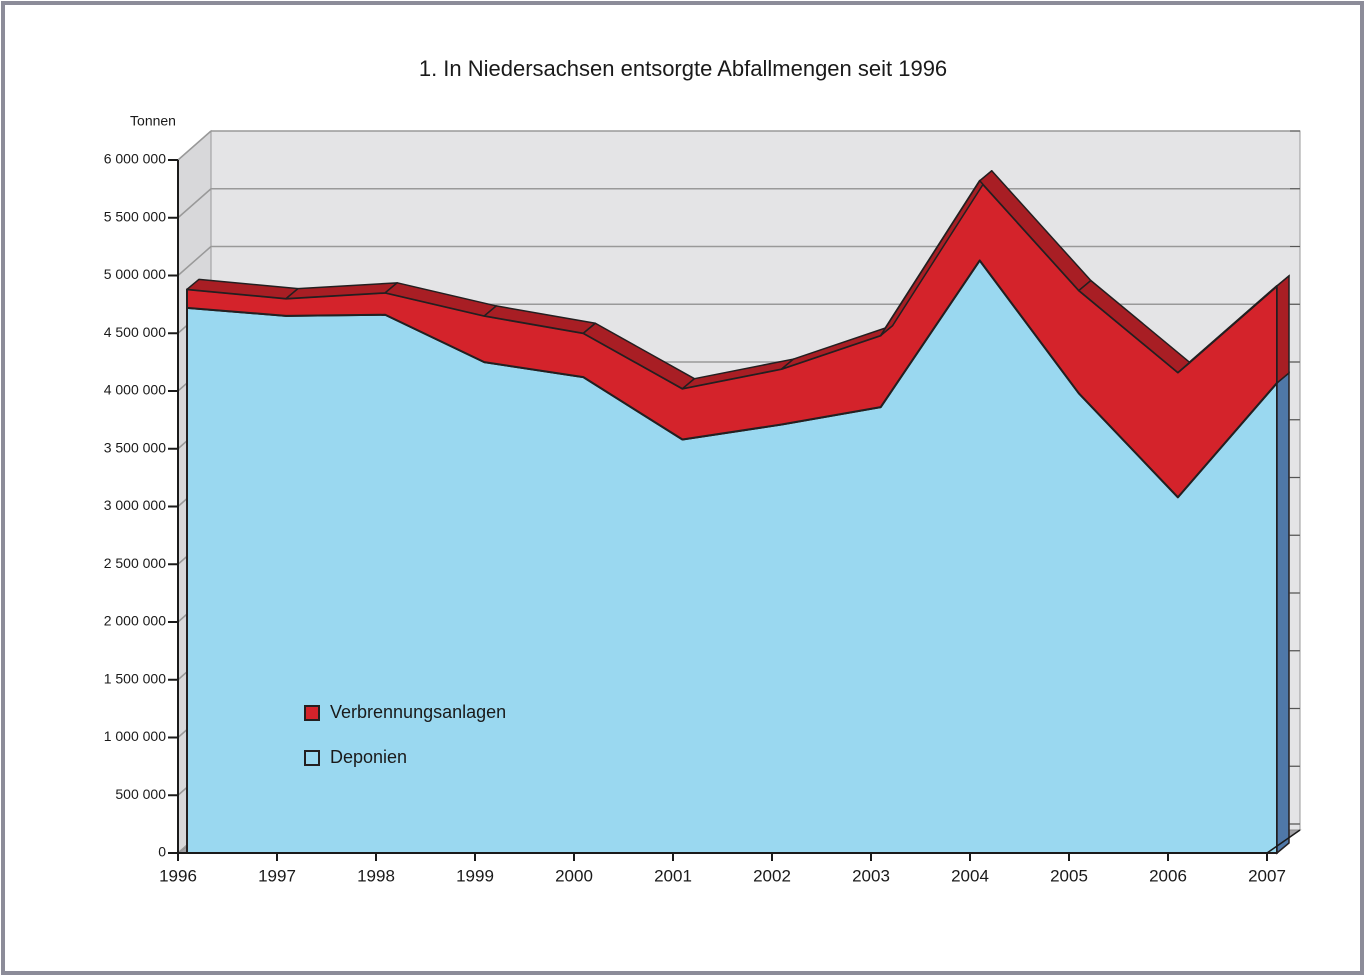 The height and width of the screenshot is (976, 1365). Describe the element at coordinates (135, 678) in the screenshot. I see `y-tick-label: 1 500 000` at that location.